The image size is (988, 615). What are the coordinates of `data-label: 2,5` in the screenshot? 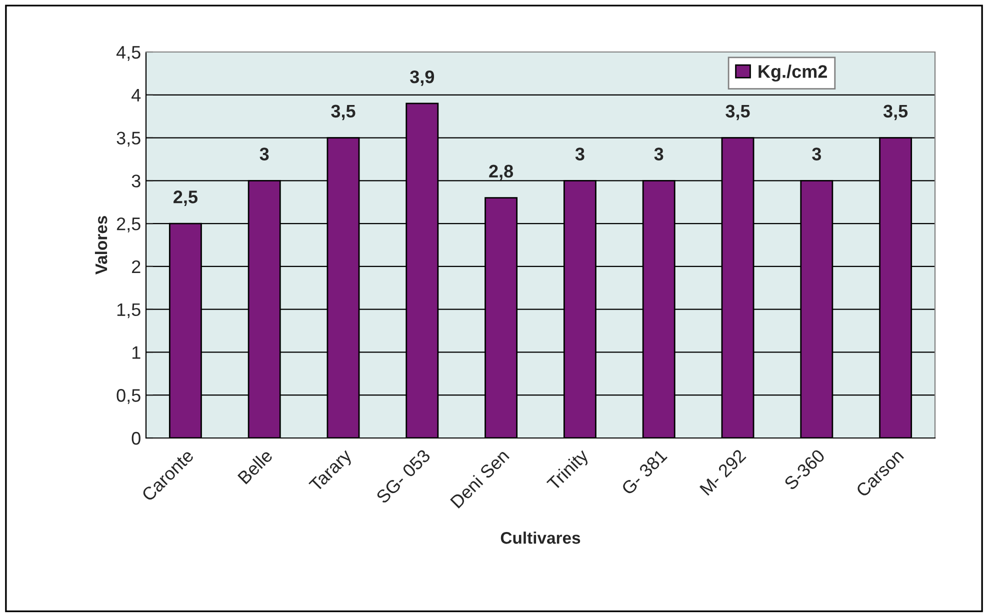 It's located at (186, 198).